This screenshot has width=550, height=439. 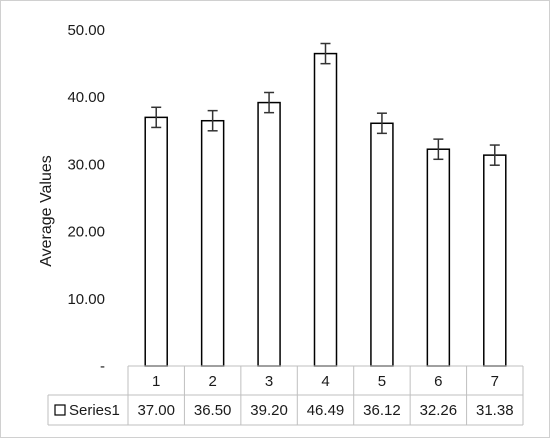 What do you see at coordinates (102, 366) in the screenshot?
I see `y-tick-label: -` at bounding box center [102, 366].